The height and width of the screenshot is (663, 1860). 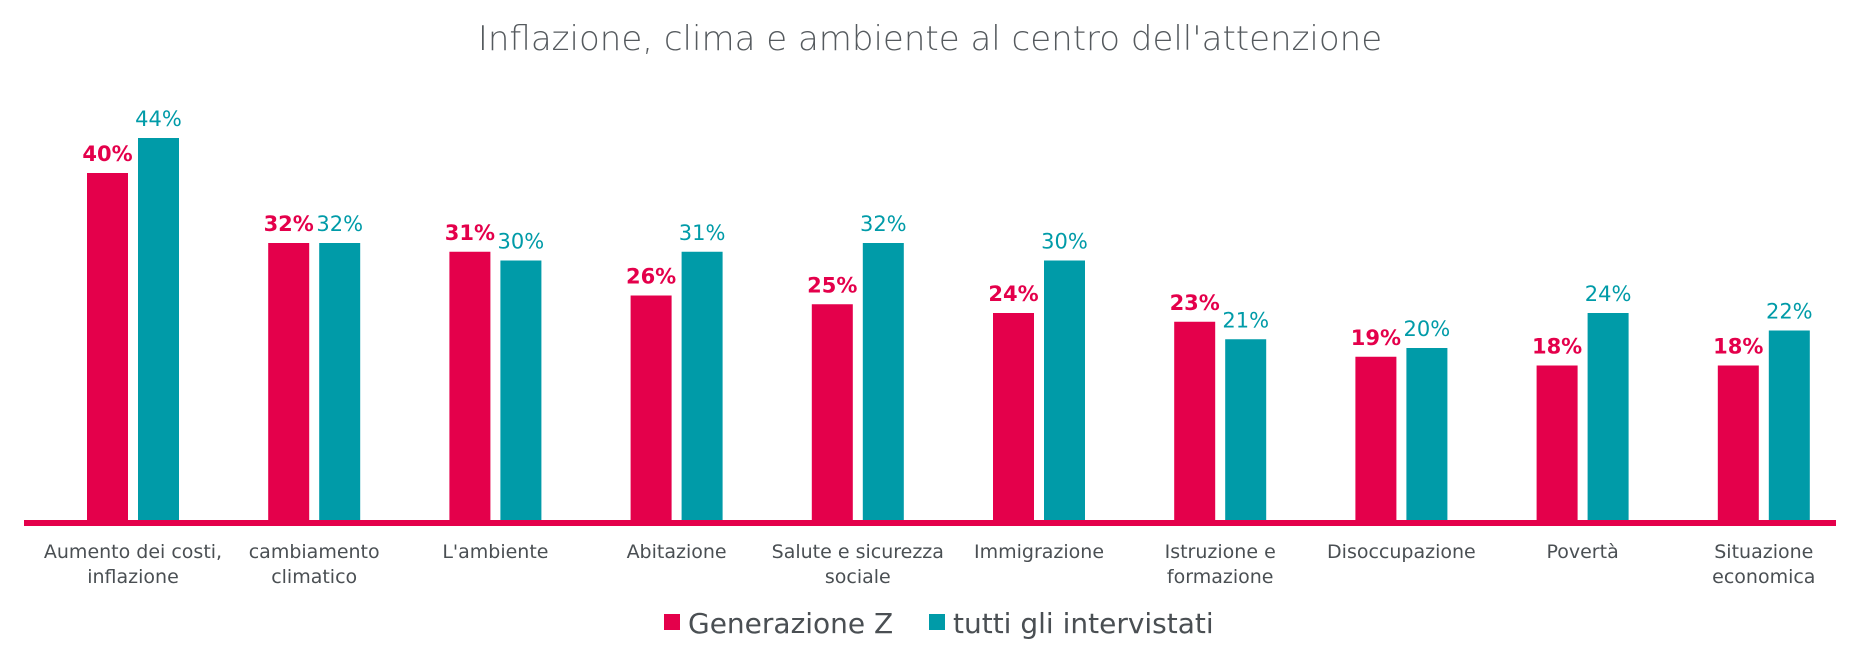 What do you see at coordinates (1763, 564) in the screenshot?
I see `category-label-9: Situazione economica` at bounding box center [1763, 564].